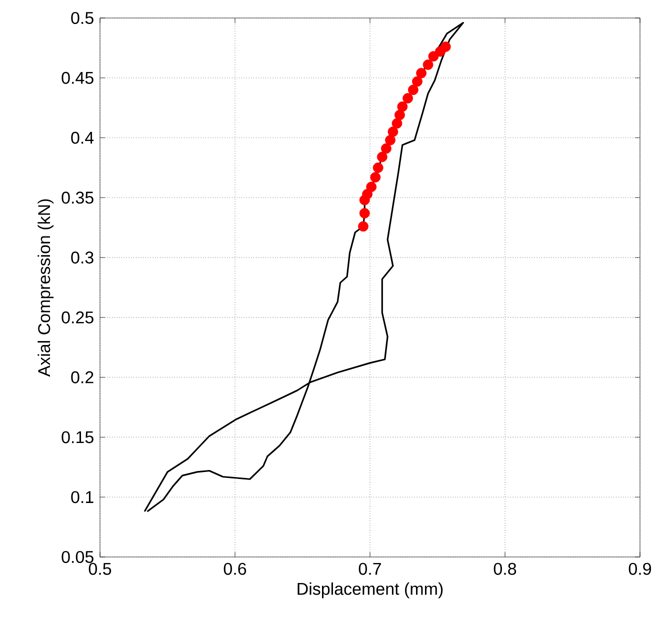 The height and width of the screenshot is (623, 662). Describe the element at coordinates (82, 377) in the screenshot. I see `y-tick-label: 0.2` at that location.